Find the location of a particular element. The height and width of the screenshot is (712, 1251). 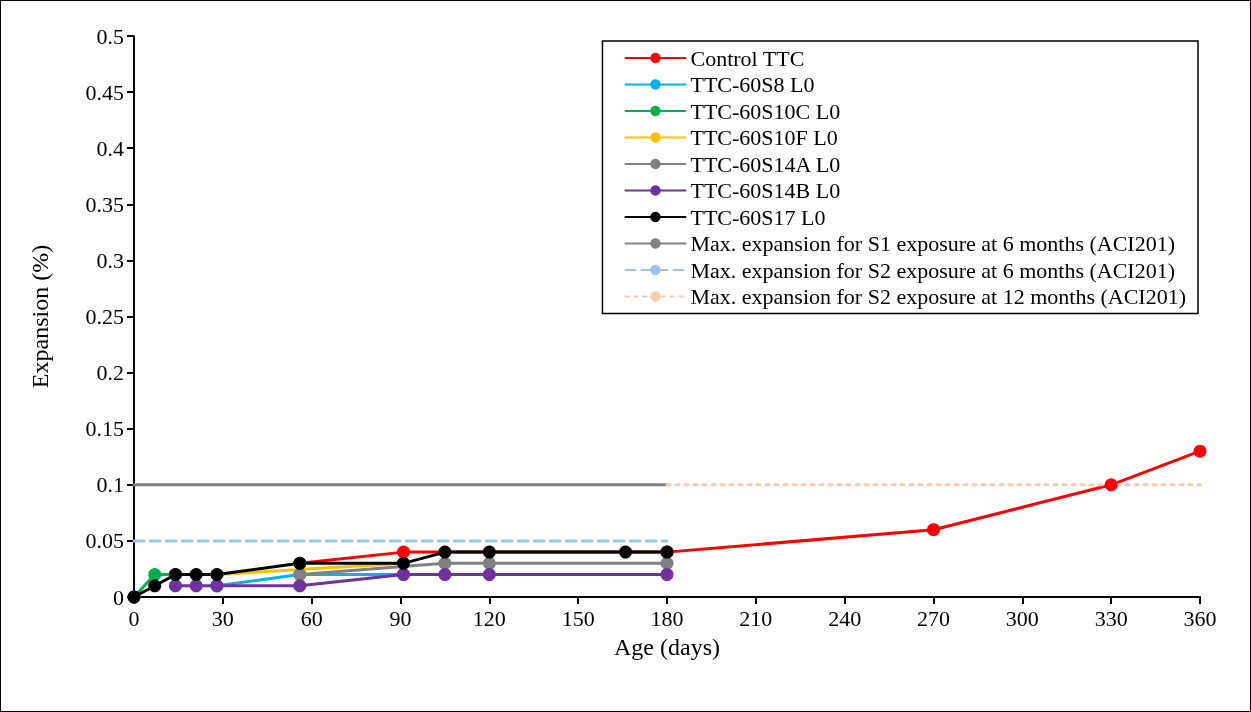

x-tick-label: 240 is located at coordinates (845, 618).